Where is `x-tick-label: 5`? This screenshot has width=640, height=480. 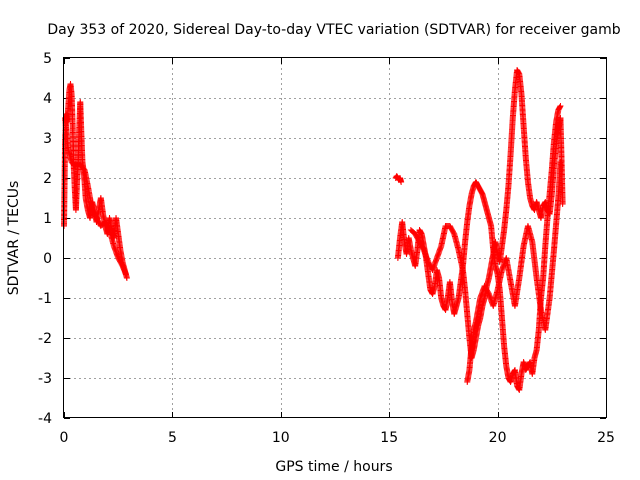
x-tick-label: 5 is located at coordinates (172, 438).